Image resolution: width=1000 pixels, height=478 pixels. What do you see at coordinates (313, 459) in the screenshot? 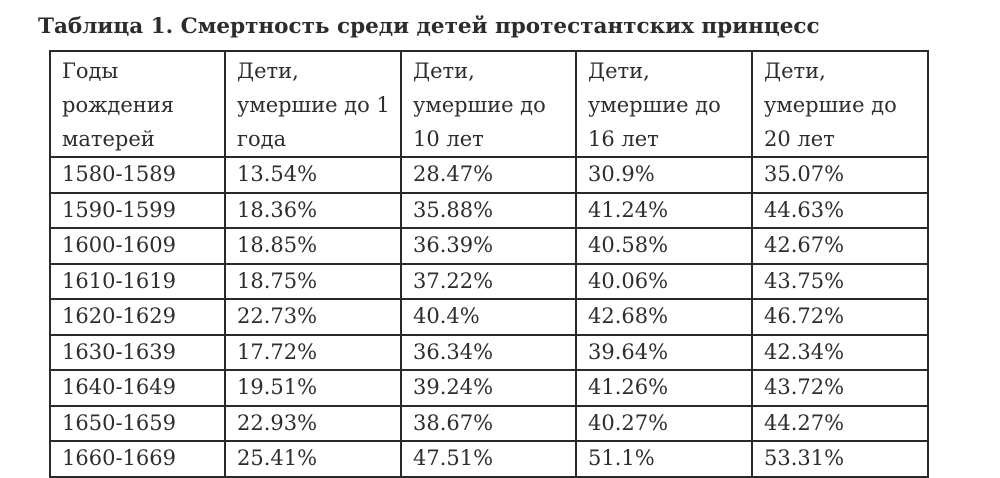
I see `cell-value: 25.41%` at bounding box center [313, 459].